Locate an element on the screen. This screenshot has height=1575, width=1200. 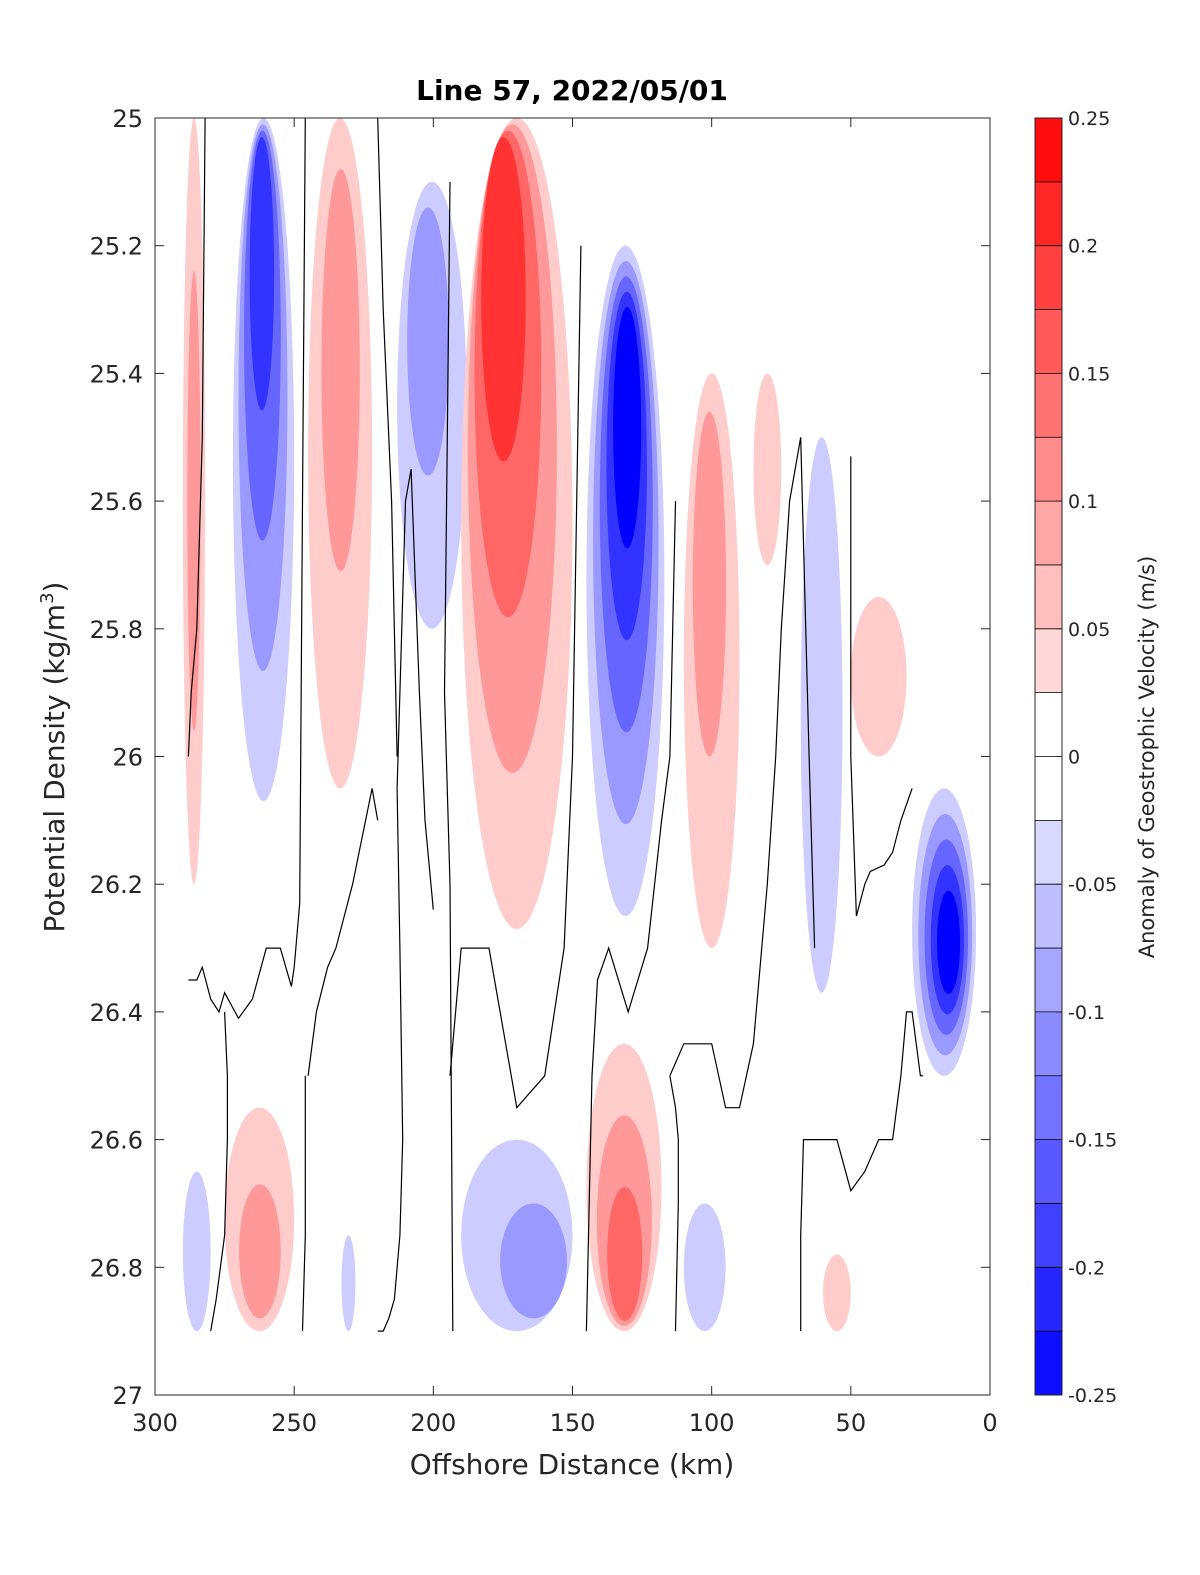
y-axis-title-sup: 3 is located at coordinates (47, 597).